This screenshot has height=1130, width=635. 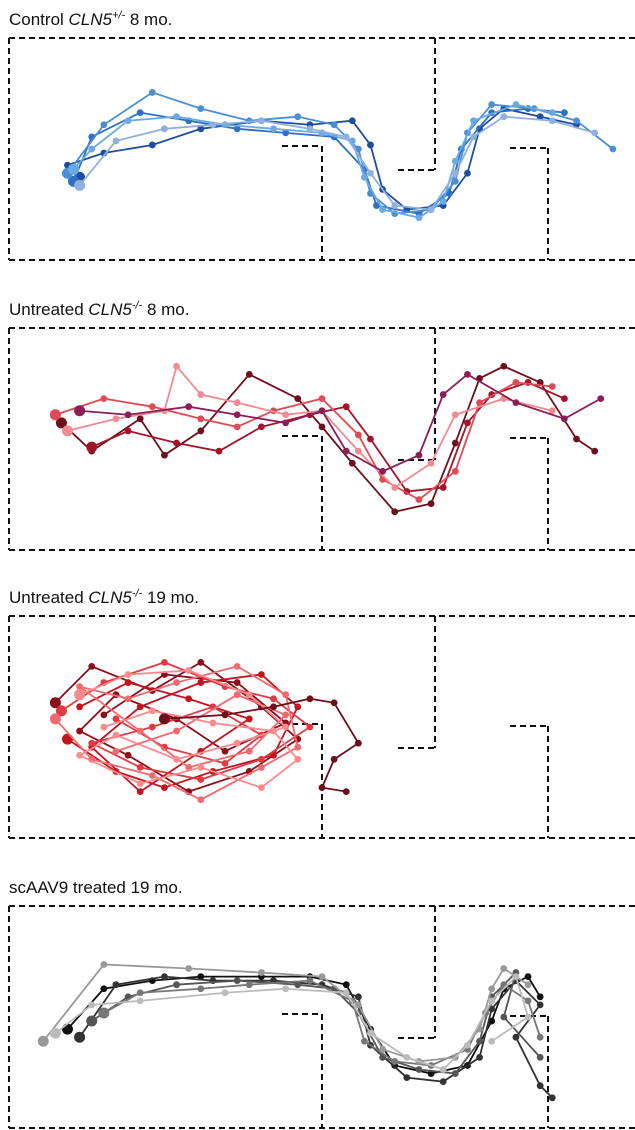 What do you see at coordinates (49, 309) in the screenshot?
I see `title-prefix: Untreated` at bounding box center [49, 309].